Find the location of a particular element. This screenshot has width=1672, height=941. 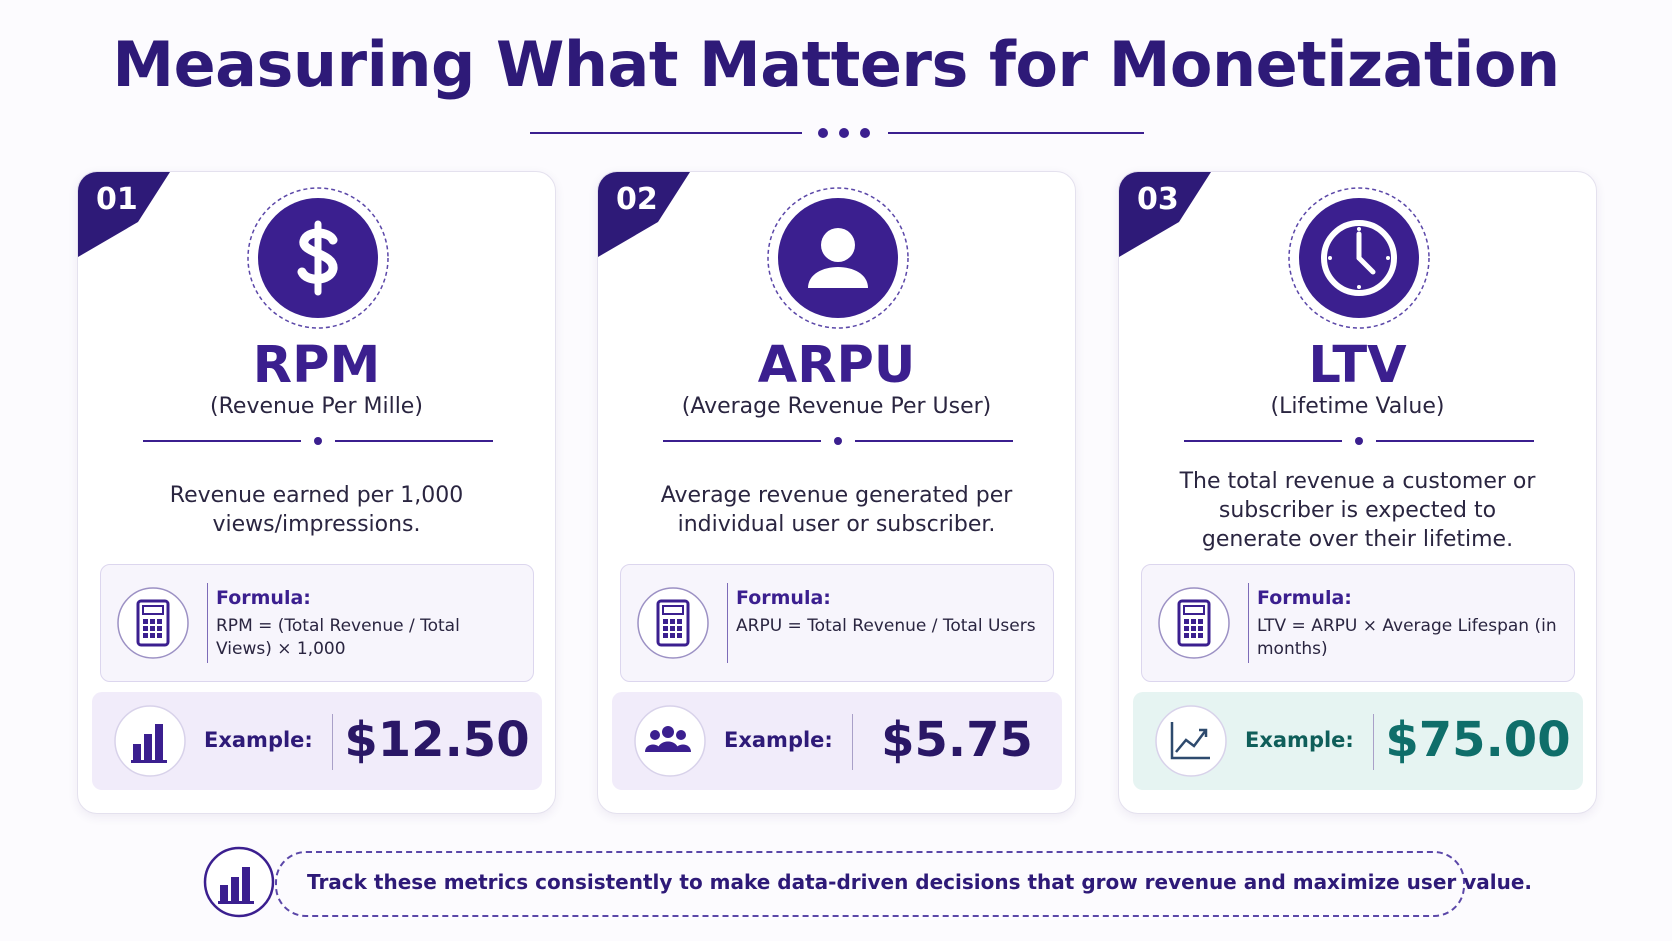

page-title: Measuring What Matters for Monetization is located at coordinates (836, 64).